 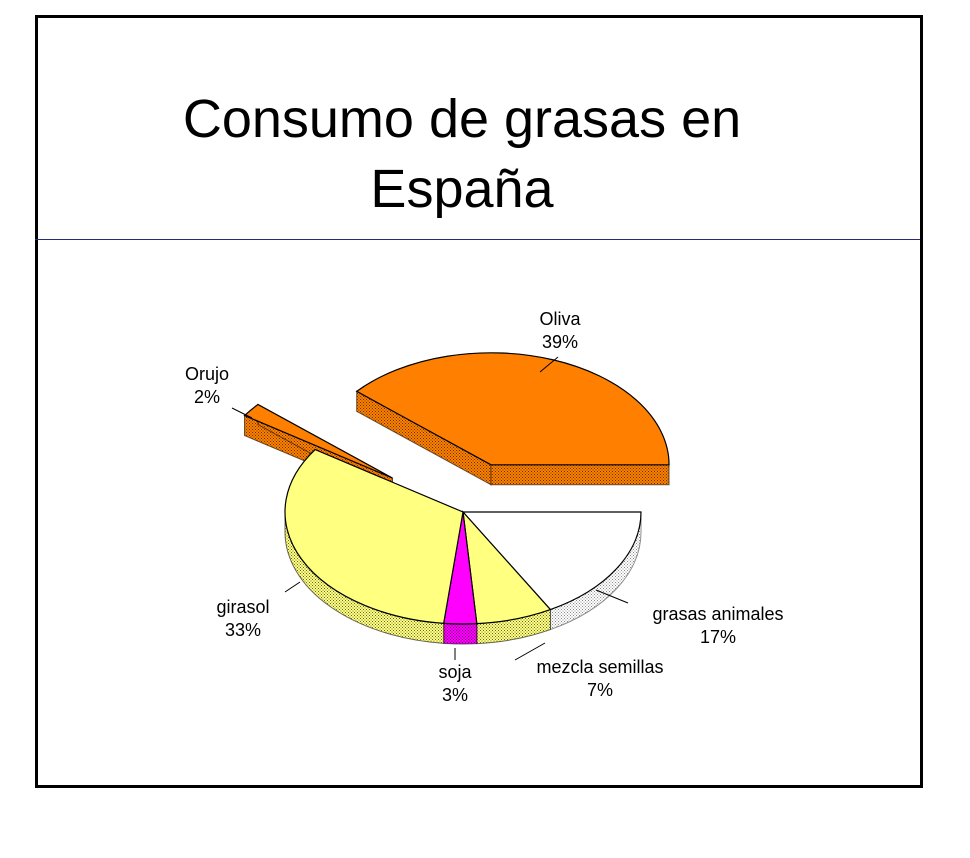 I want to click on slice-value-label: 7%, so click(x=600, y=690).